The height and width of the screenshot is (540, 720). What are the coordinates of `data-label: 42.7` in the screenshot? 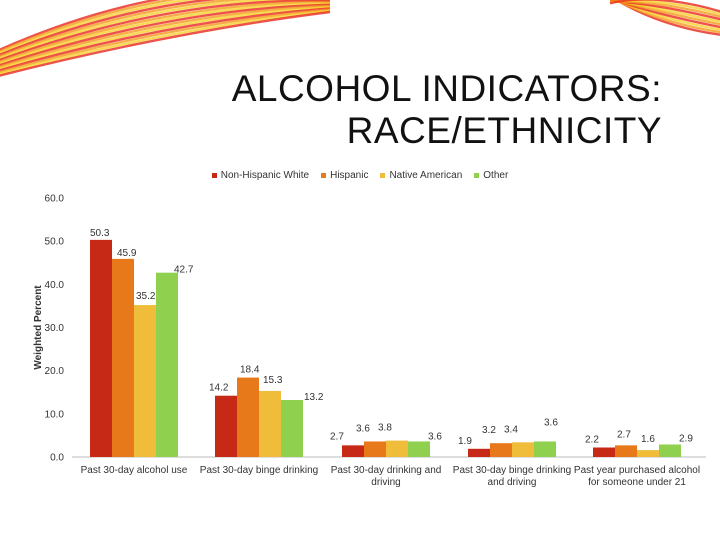 It's located at (184, 270).